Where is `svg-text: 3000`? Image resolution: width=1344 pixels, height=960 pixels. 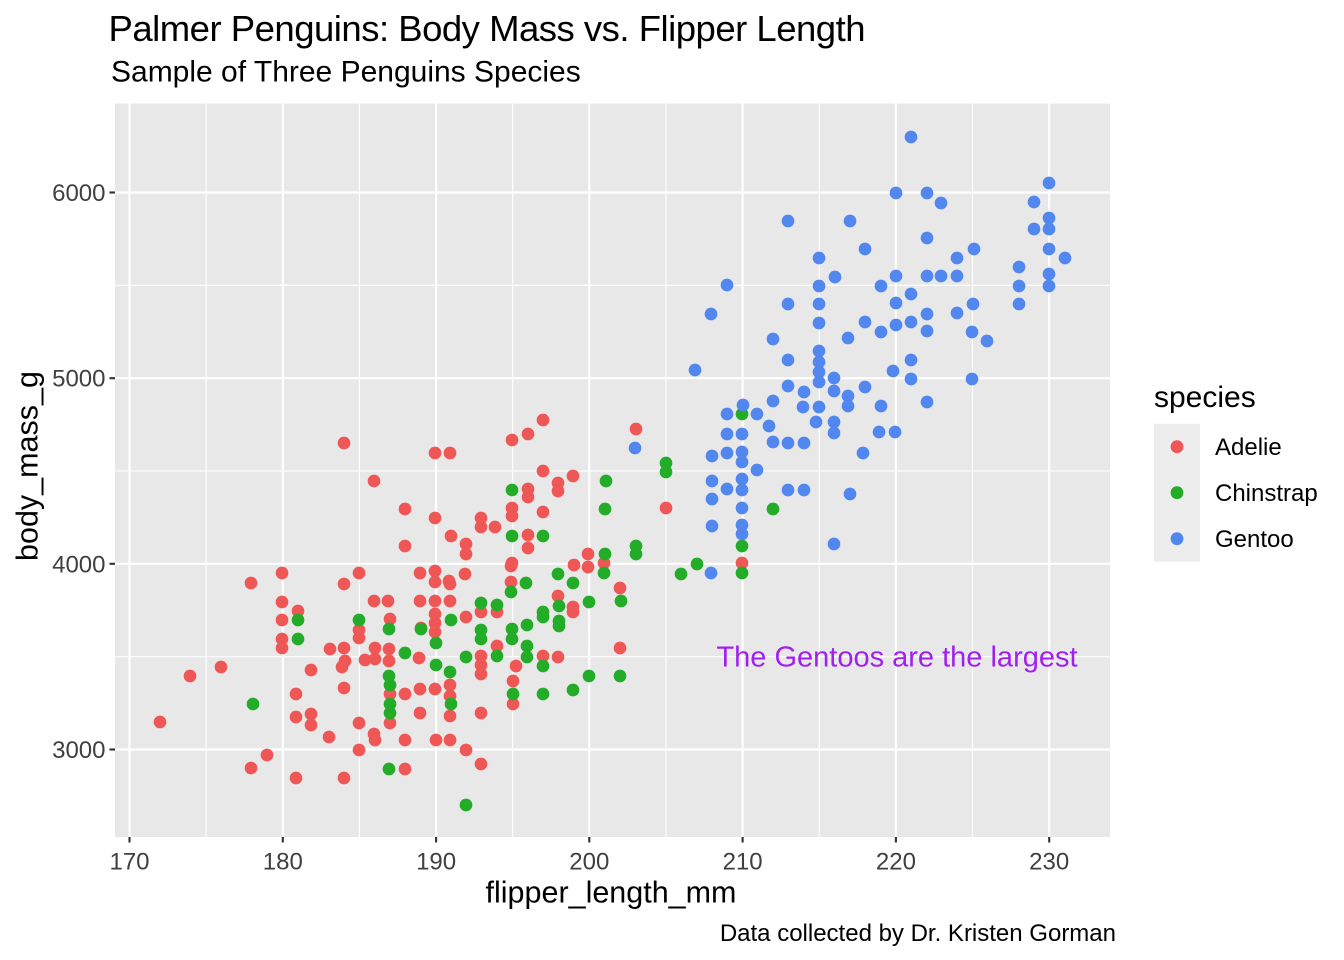
svg-text: 3000 is located at coordinates (78, 750).